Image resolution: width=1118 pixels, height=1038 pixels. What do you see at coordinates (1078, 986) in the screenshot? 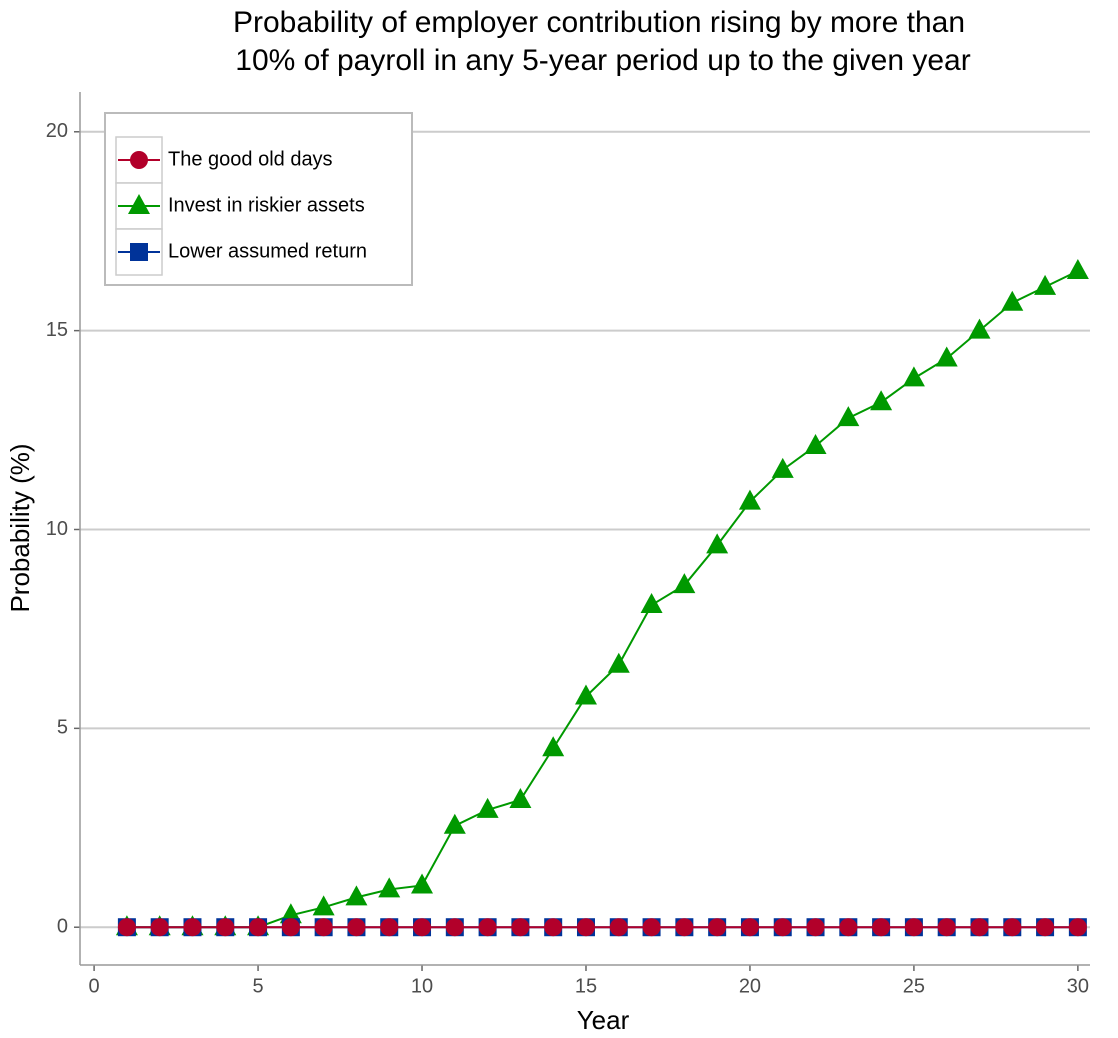
I see `x-tick-label: 30` at bounding box center [1078, 986].